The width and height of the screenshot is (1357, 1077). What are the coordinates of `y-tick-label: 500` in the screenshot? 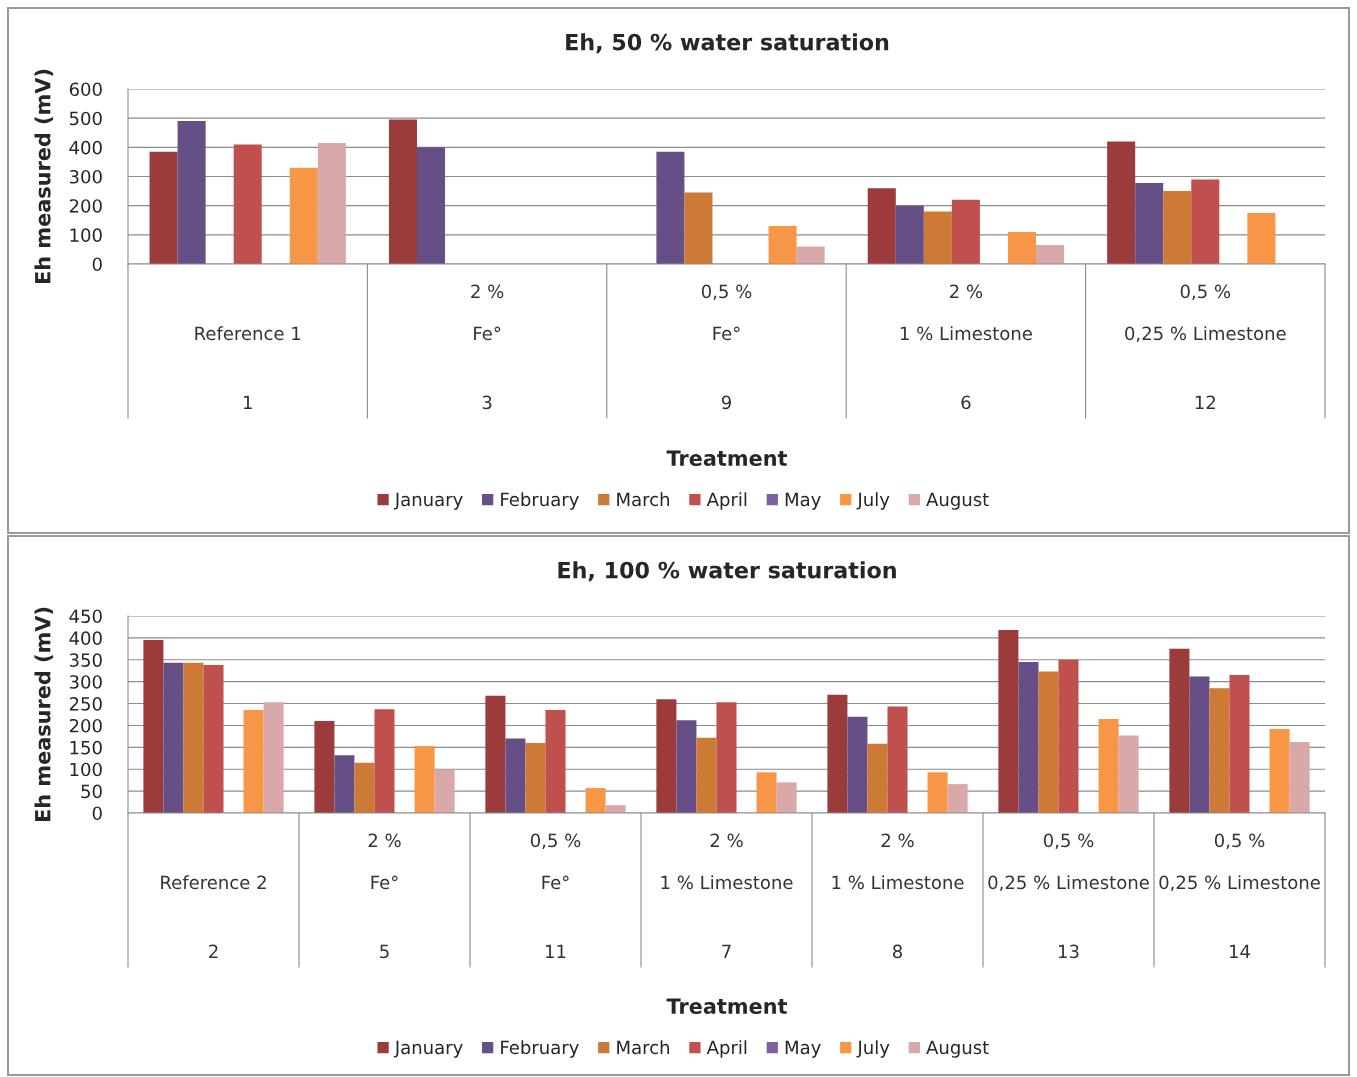 It's located at (85, 118).